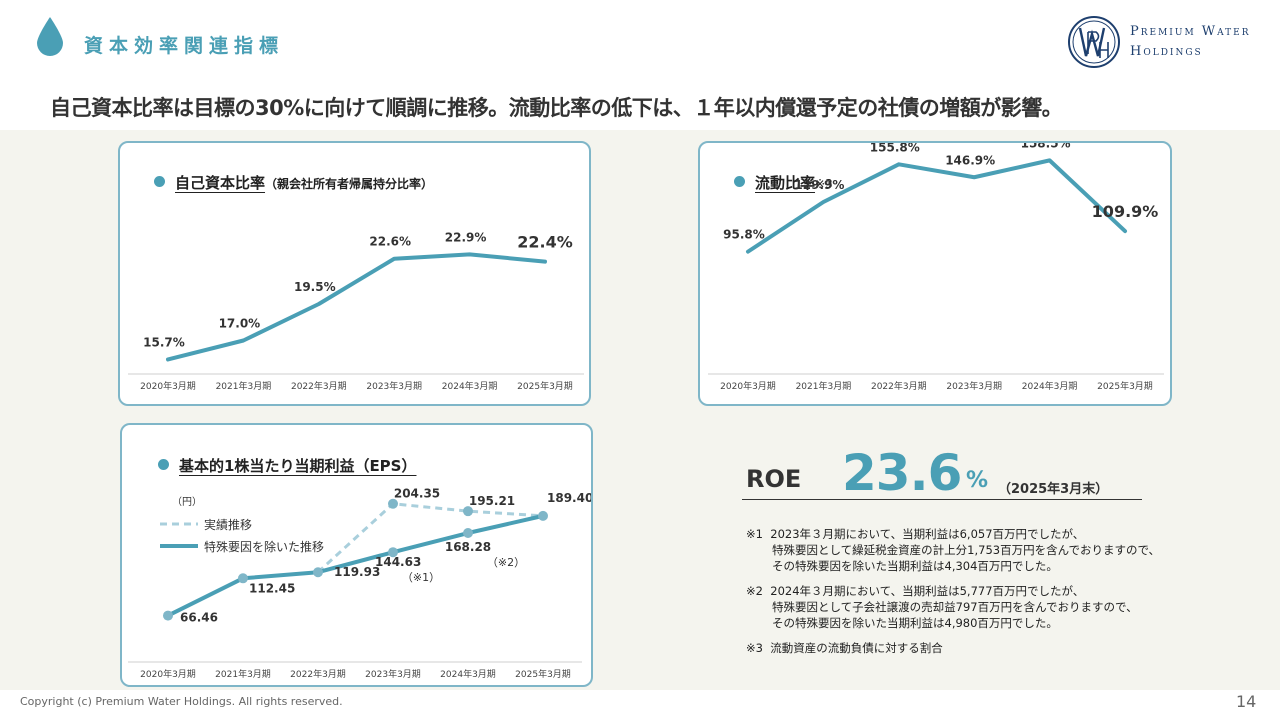 This screenshot has height=720, width=1280. I want to click on footnote-text: 流動資産の流動負債に対する割合, so click(856, 648).